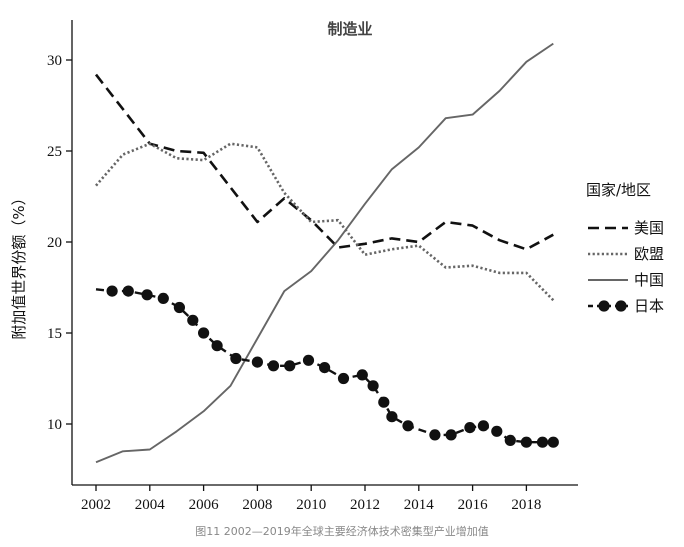 The image size is (684, 547). I want to click on x-tick-label: 2006, so click(204, 505).